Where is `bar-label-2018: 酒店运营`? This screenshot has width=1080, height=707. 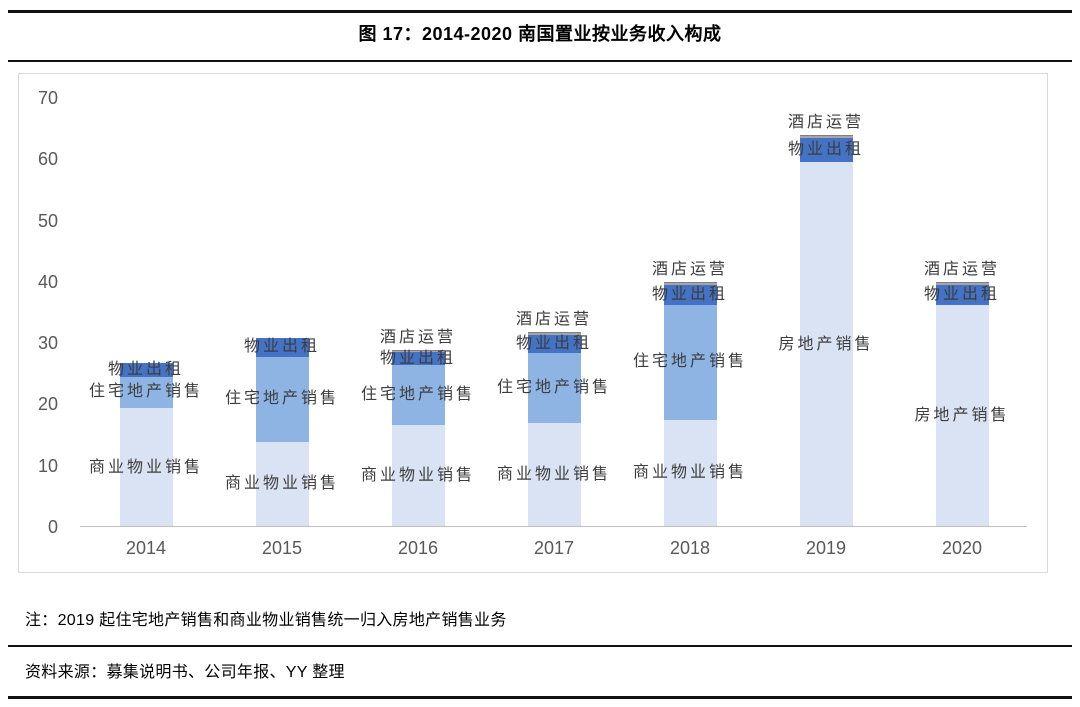 bar-label-2018: 酒店运营 is located at coordinates (689, 270).